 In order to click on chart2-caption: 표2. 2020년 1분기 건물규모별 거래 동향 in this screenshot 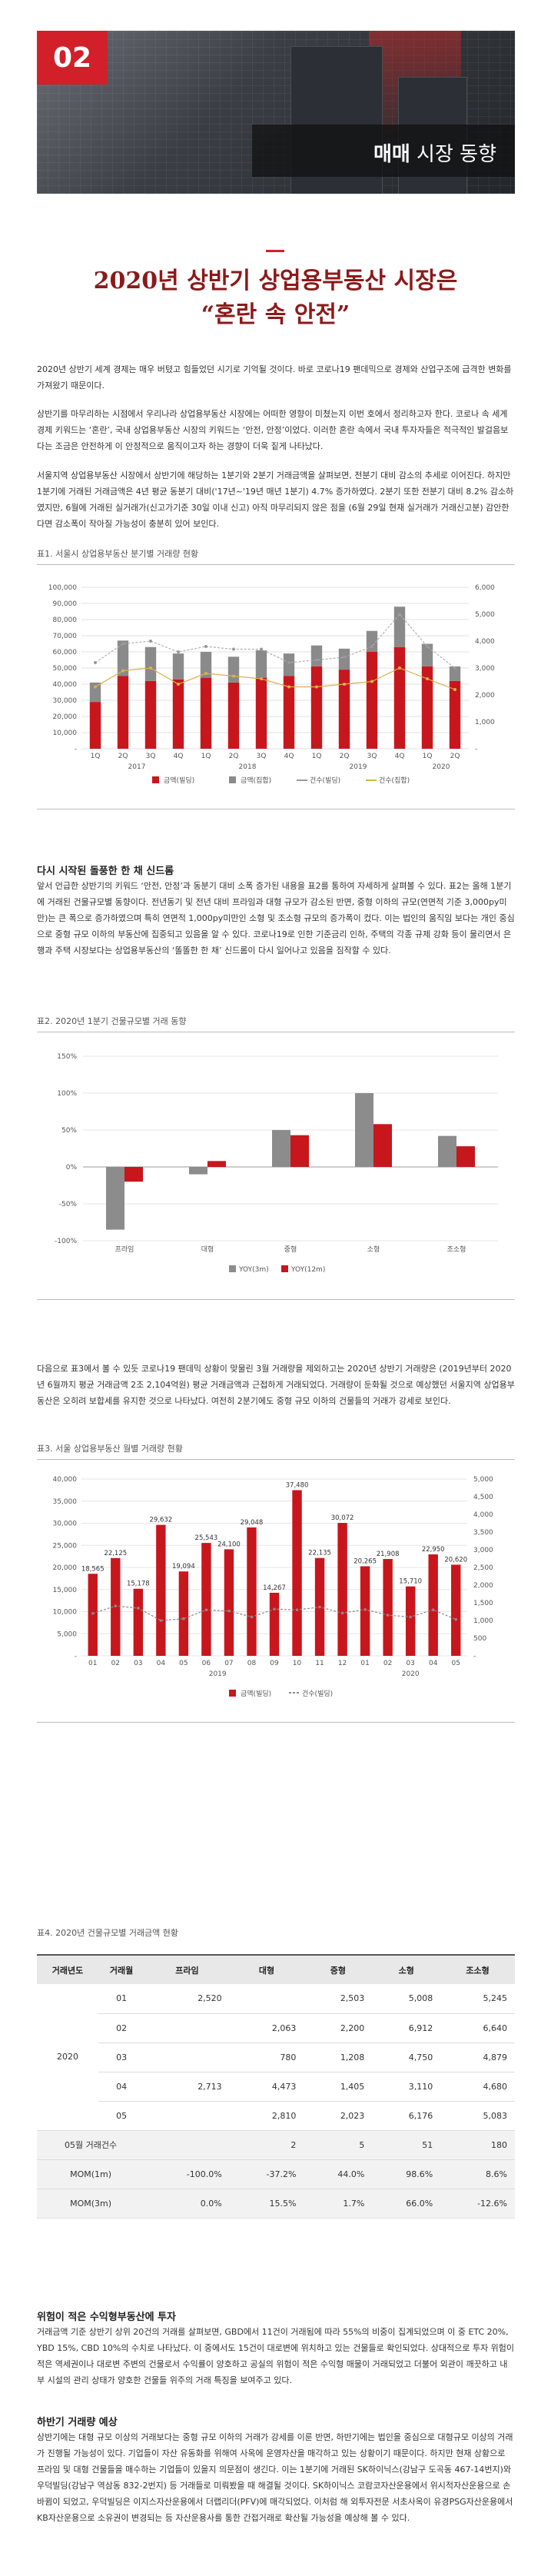, I will do `click(112, 1021)`.